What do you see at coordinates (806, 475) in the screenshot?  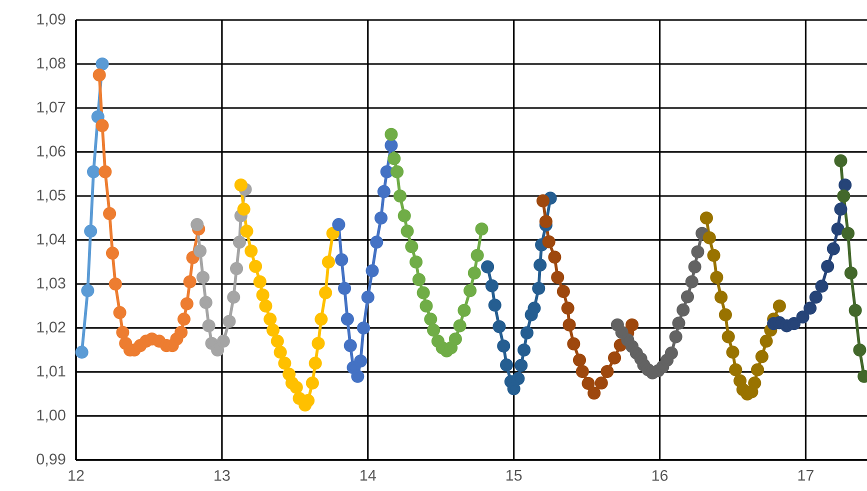 I see `x-tick-label: 17` at bounding box center [806, 475].